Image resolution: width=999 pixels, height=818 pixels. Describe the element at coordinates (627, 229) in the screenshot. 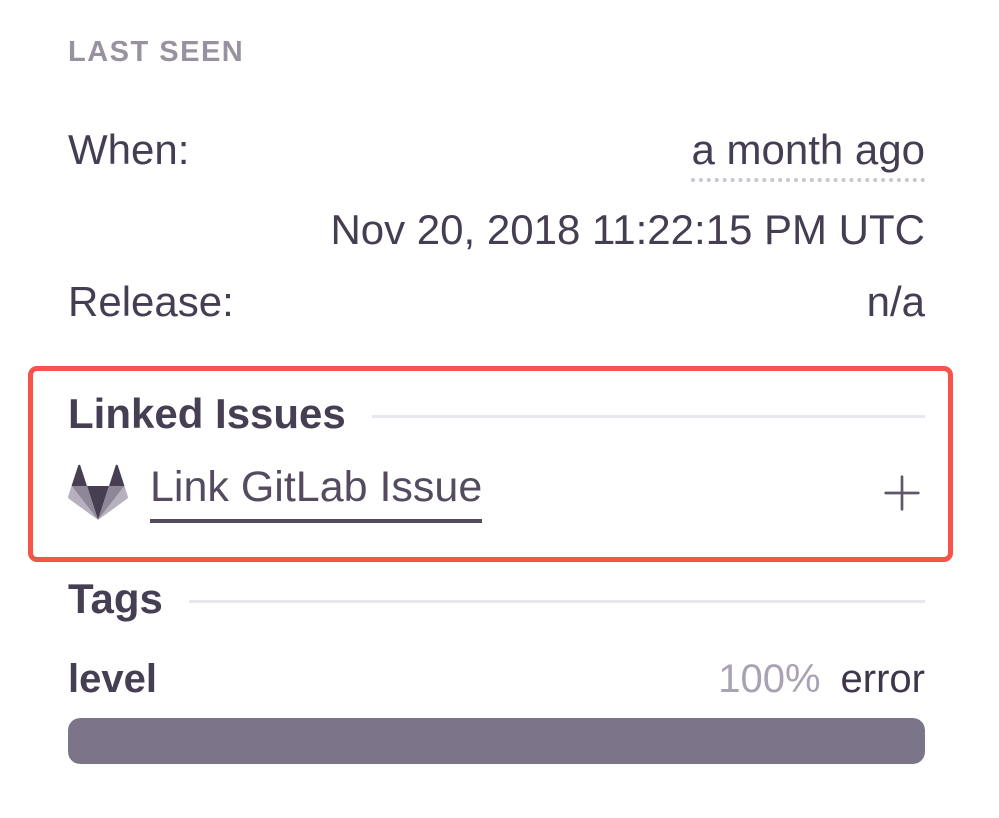

I see `when-absolute-value: Nov 20, 2018 11:22:15 PM UTC` at that location.